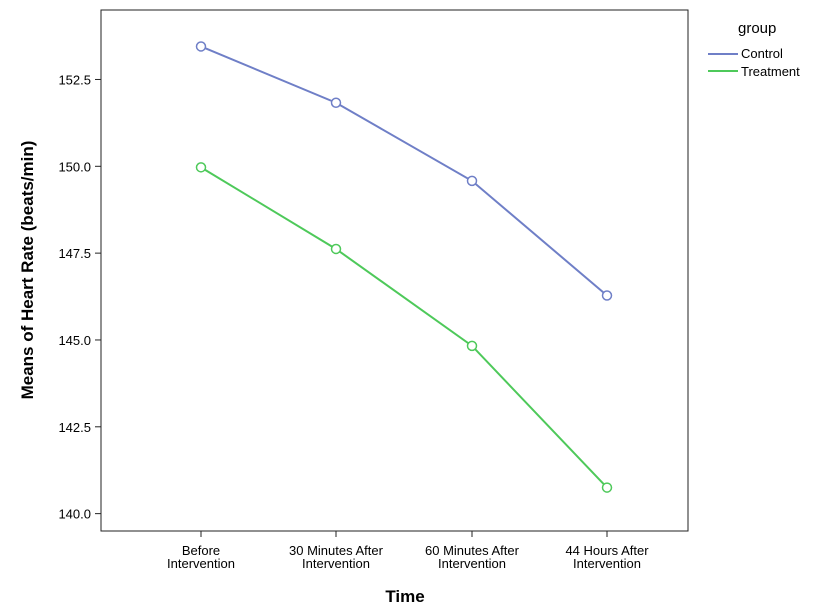 The image size is (814, 607). Describe the element at coordinates (201, 550) in the screenshot. I see `x-tick-label: Before` at that location.